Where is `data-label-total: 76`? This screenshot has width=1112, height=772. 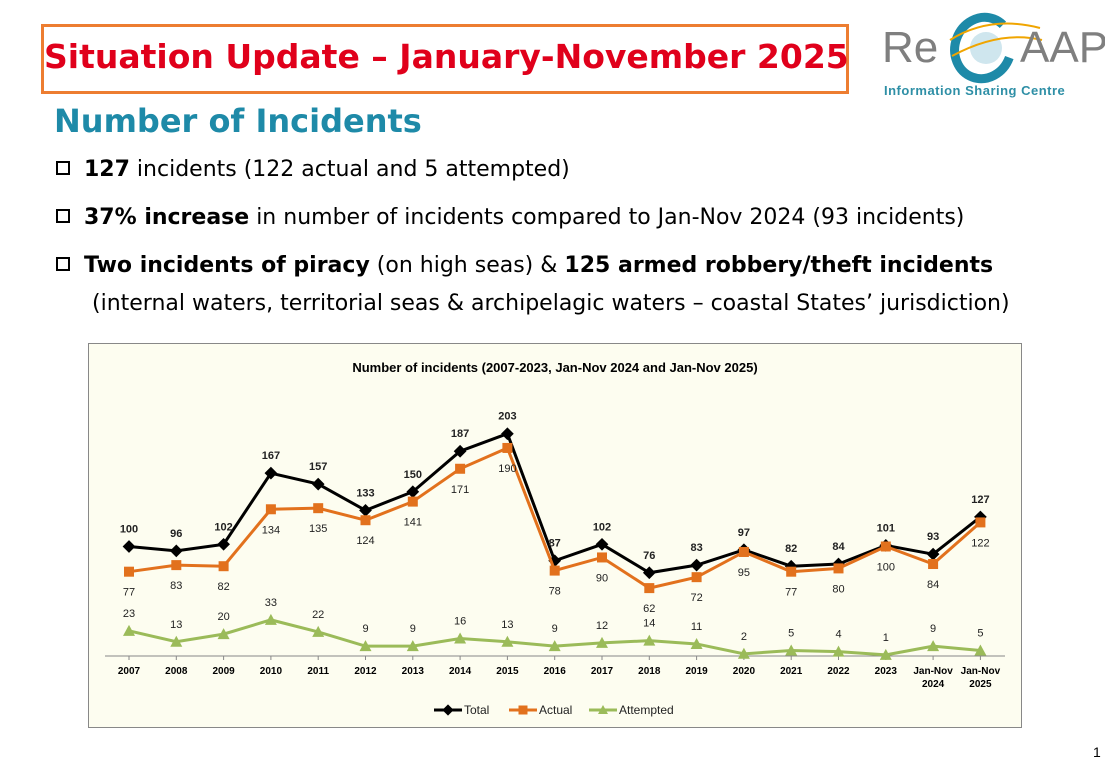
data-label-total: 76 is located at coordinates (649, 556).